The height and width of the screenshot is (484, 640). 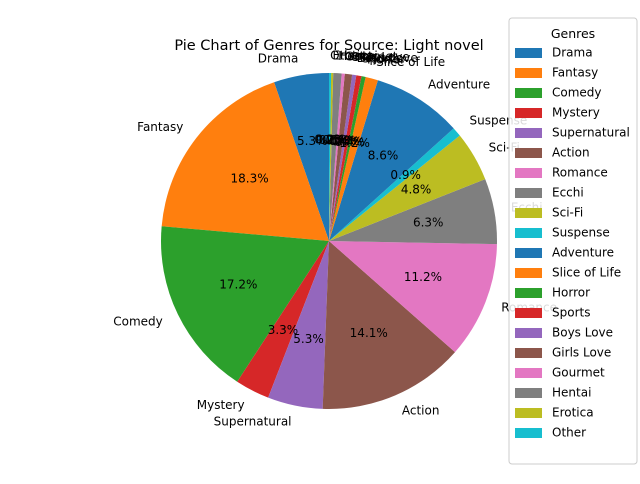 I want to click on legend-item-sci-fi: Sci-Fi, so click(x=549, y=213).